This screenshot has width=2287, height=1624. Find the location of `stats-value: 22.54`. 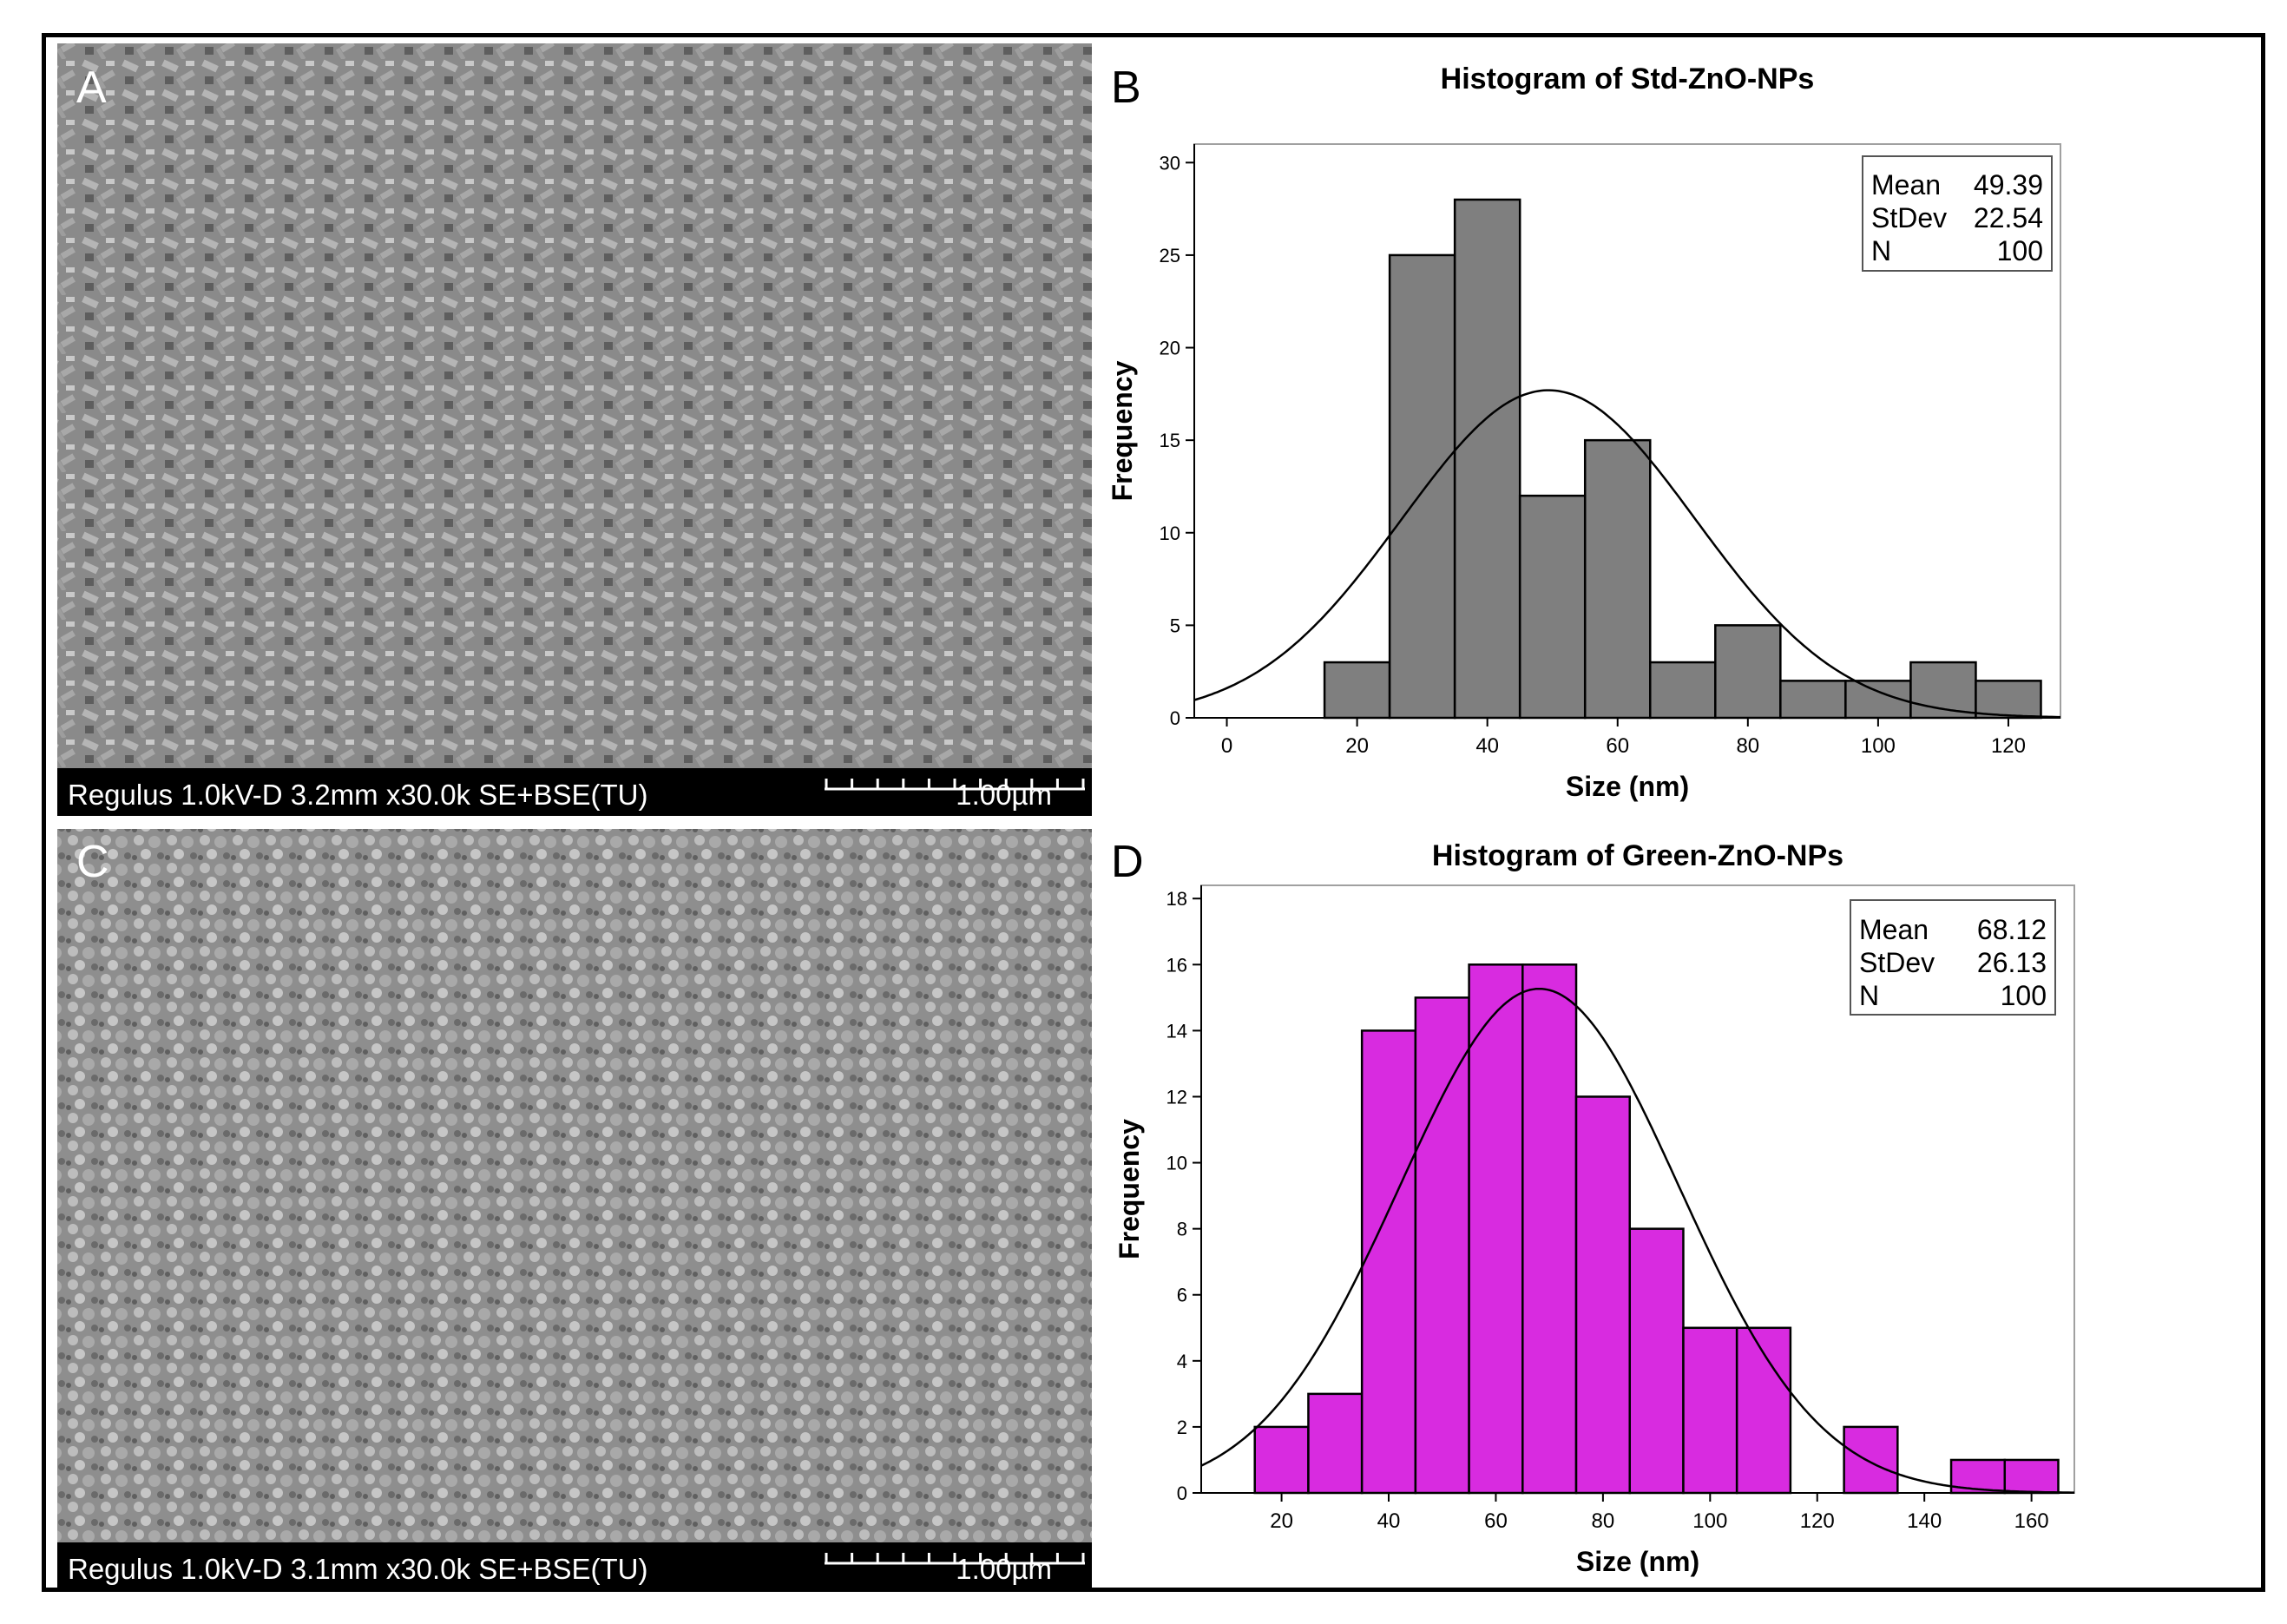

stats-value: 22.54 is located at coordinates (2008, 217).